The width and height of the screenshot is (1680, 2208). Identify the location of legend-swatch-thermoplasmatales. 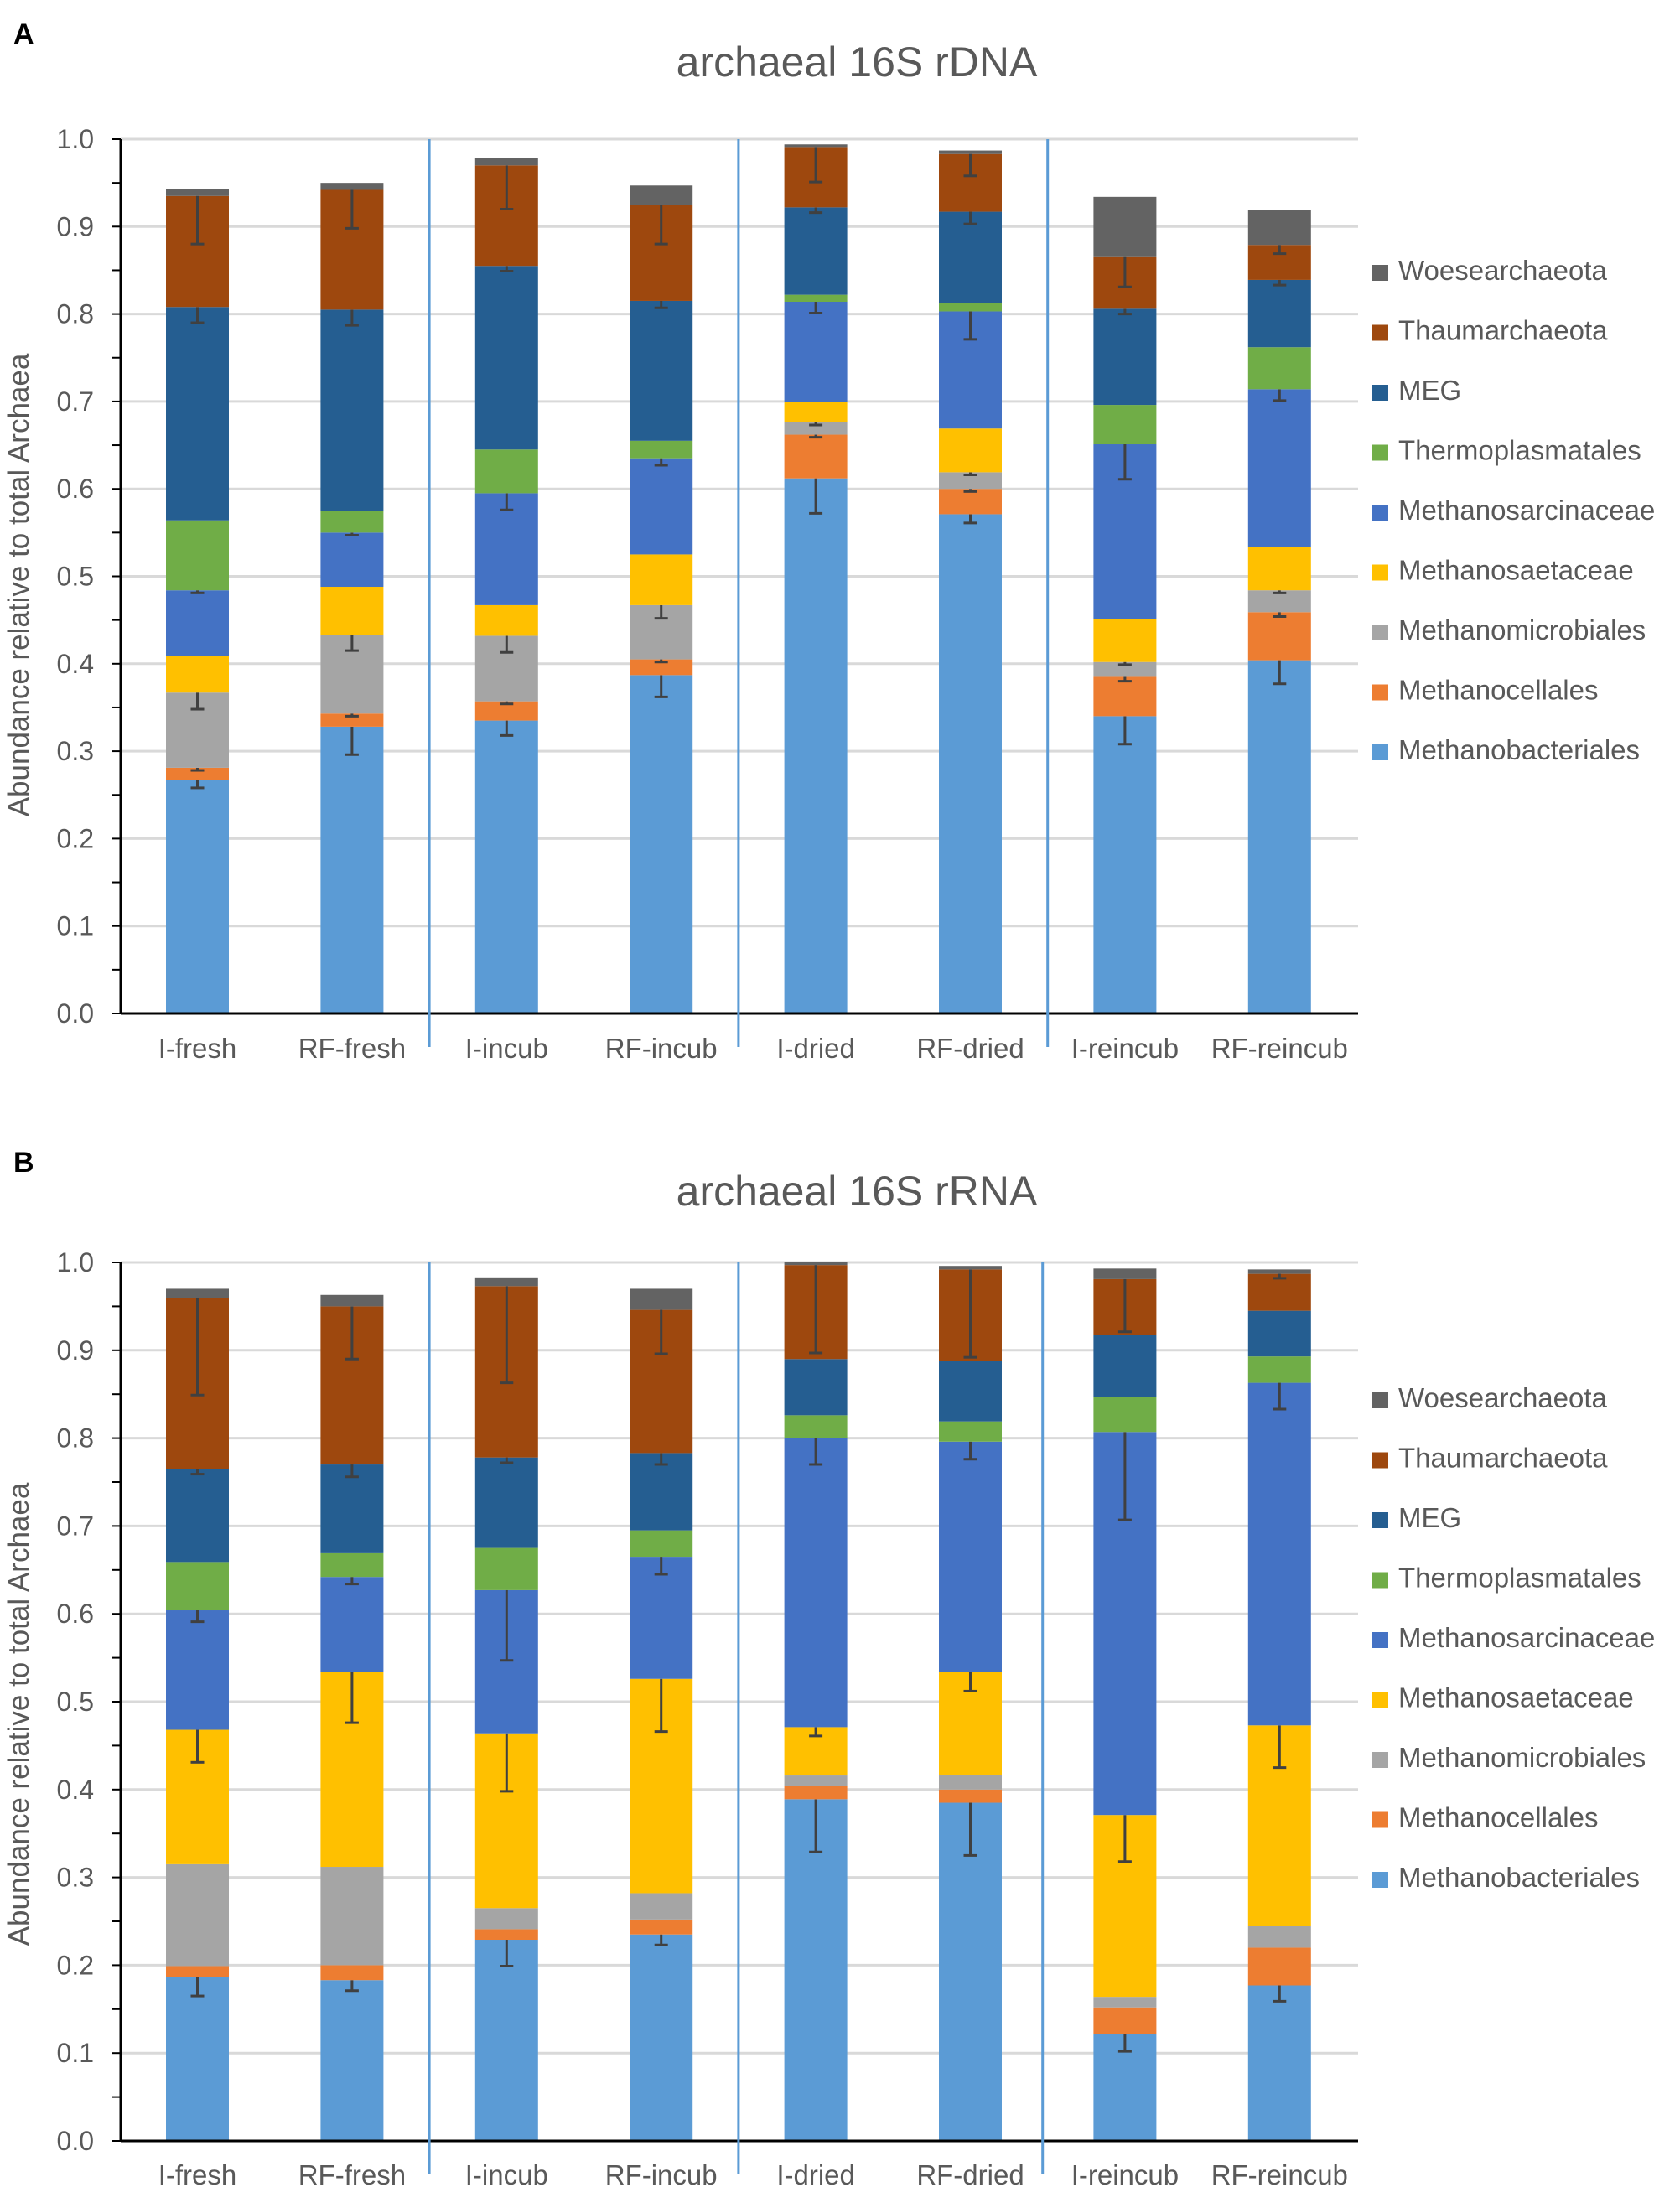
(1380, 452).